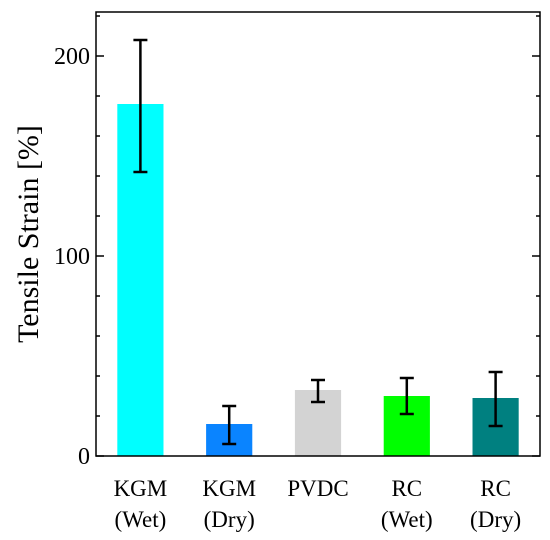 The width and height of the screenshot is (550, 540). What do you see at coordinates (318, 504) in the screenshot?
I see `x-tick-labels: KGM (Wet) KGM (Dry) PVDC RC (Wet) RC (Dry)` at bounding box center [318, 504].